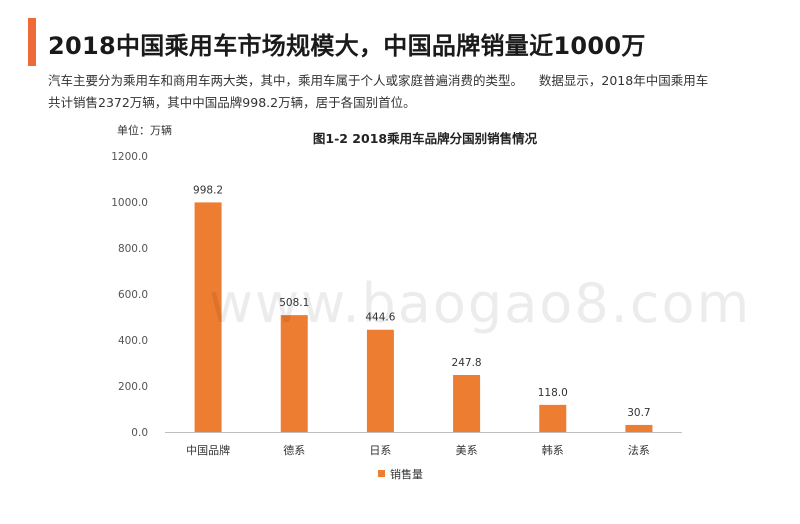 This screenshot has height=524, width=800. What do you see at coordinates (467, 450) in the screenshot?
I see `category-label: 美系` at bounding box center [467, 450].